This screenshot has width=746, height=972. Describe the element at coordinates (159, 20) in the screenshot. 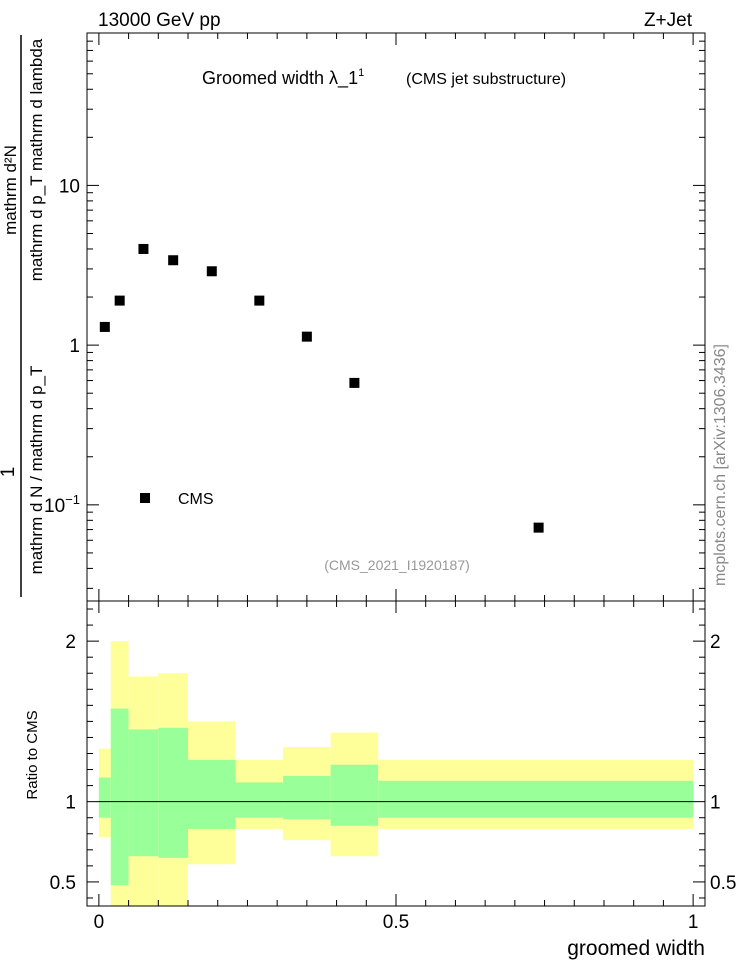

I see `header-left: 13000 GeV pp` at that location.